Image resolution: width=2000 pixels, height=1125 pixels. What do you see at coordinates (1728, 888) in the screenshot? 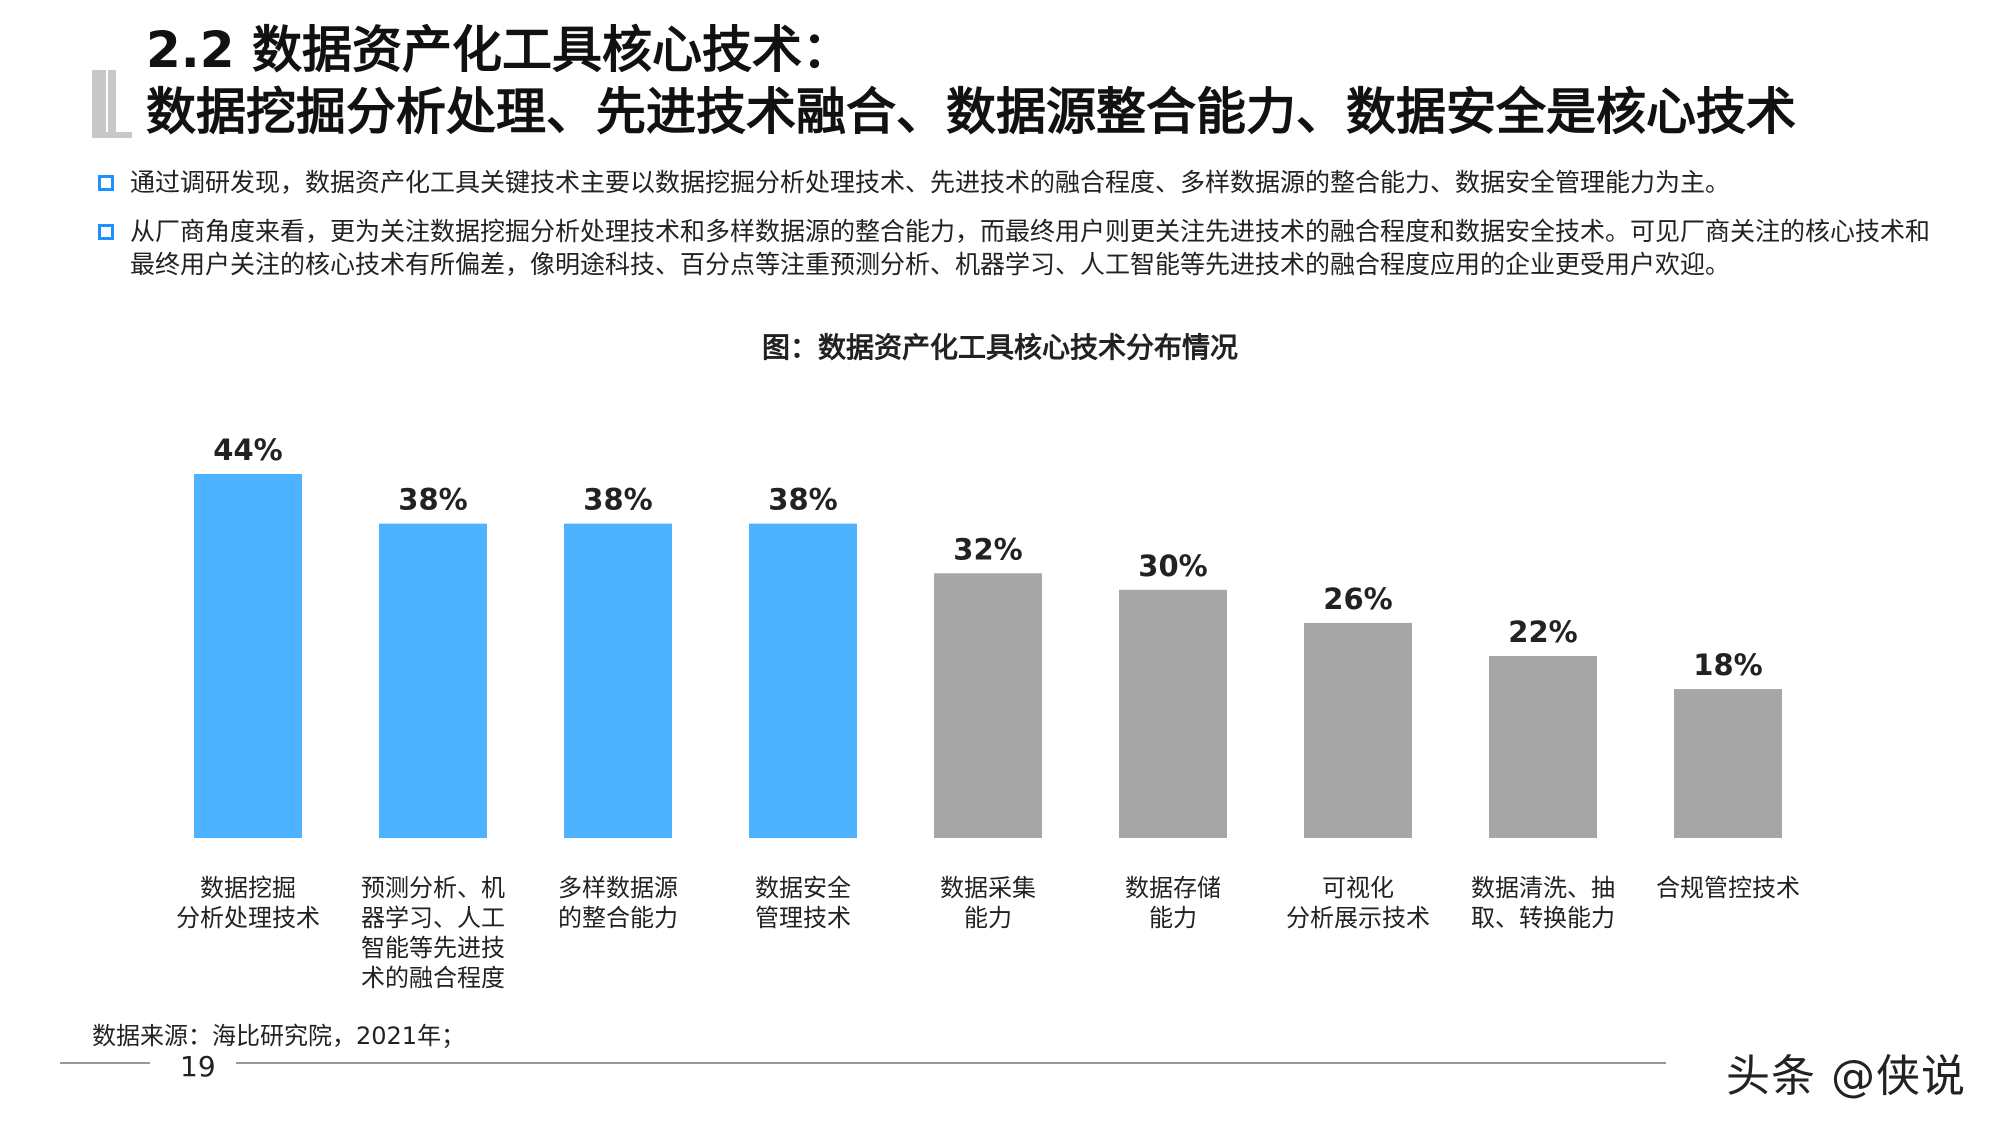
I see `category-label: 合规管控技术` at bounding box center [1728, 888].